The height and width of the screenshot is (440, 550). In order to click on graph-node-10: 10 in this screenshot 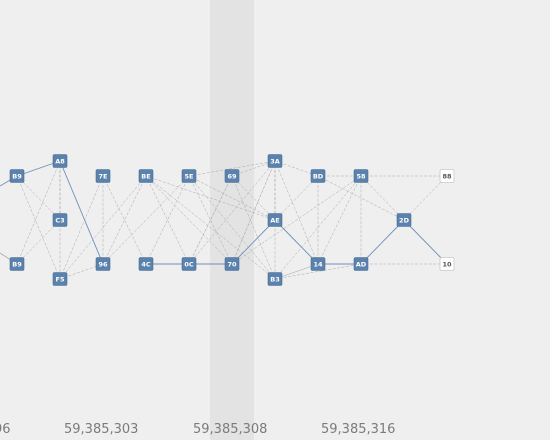, I will do `click(447, 264)`.